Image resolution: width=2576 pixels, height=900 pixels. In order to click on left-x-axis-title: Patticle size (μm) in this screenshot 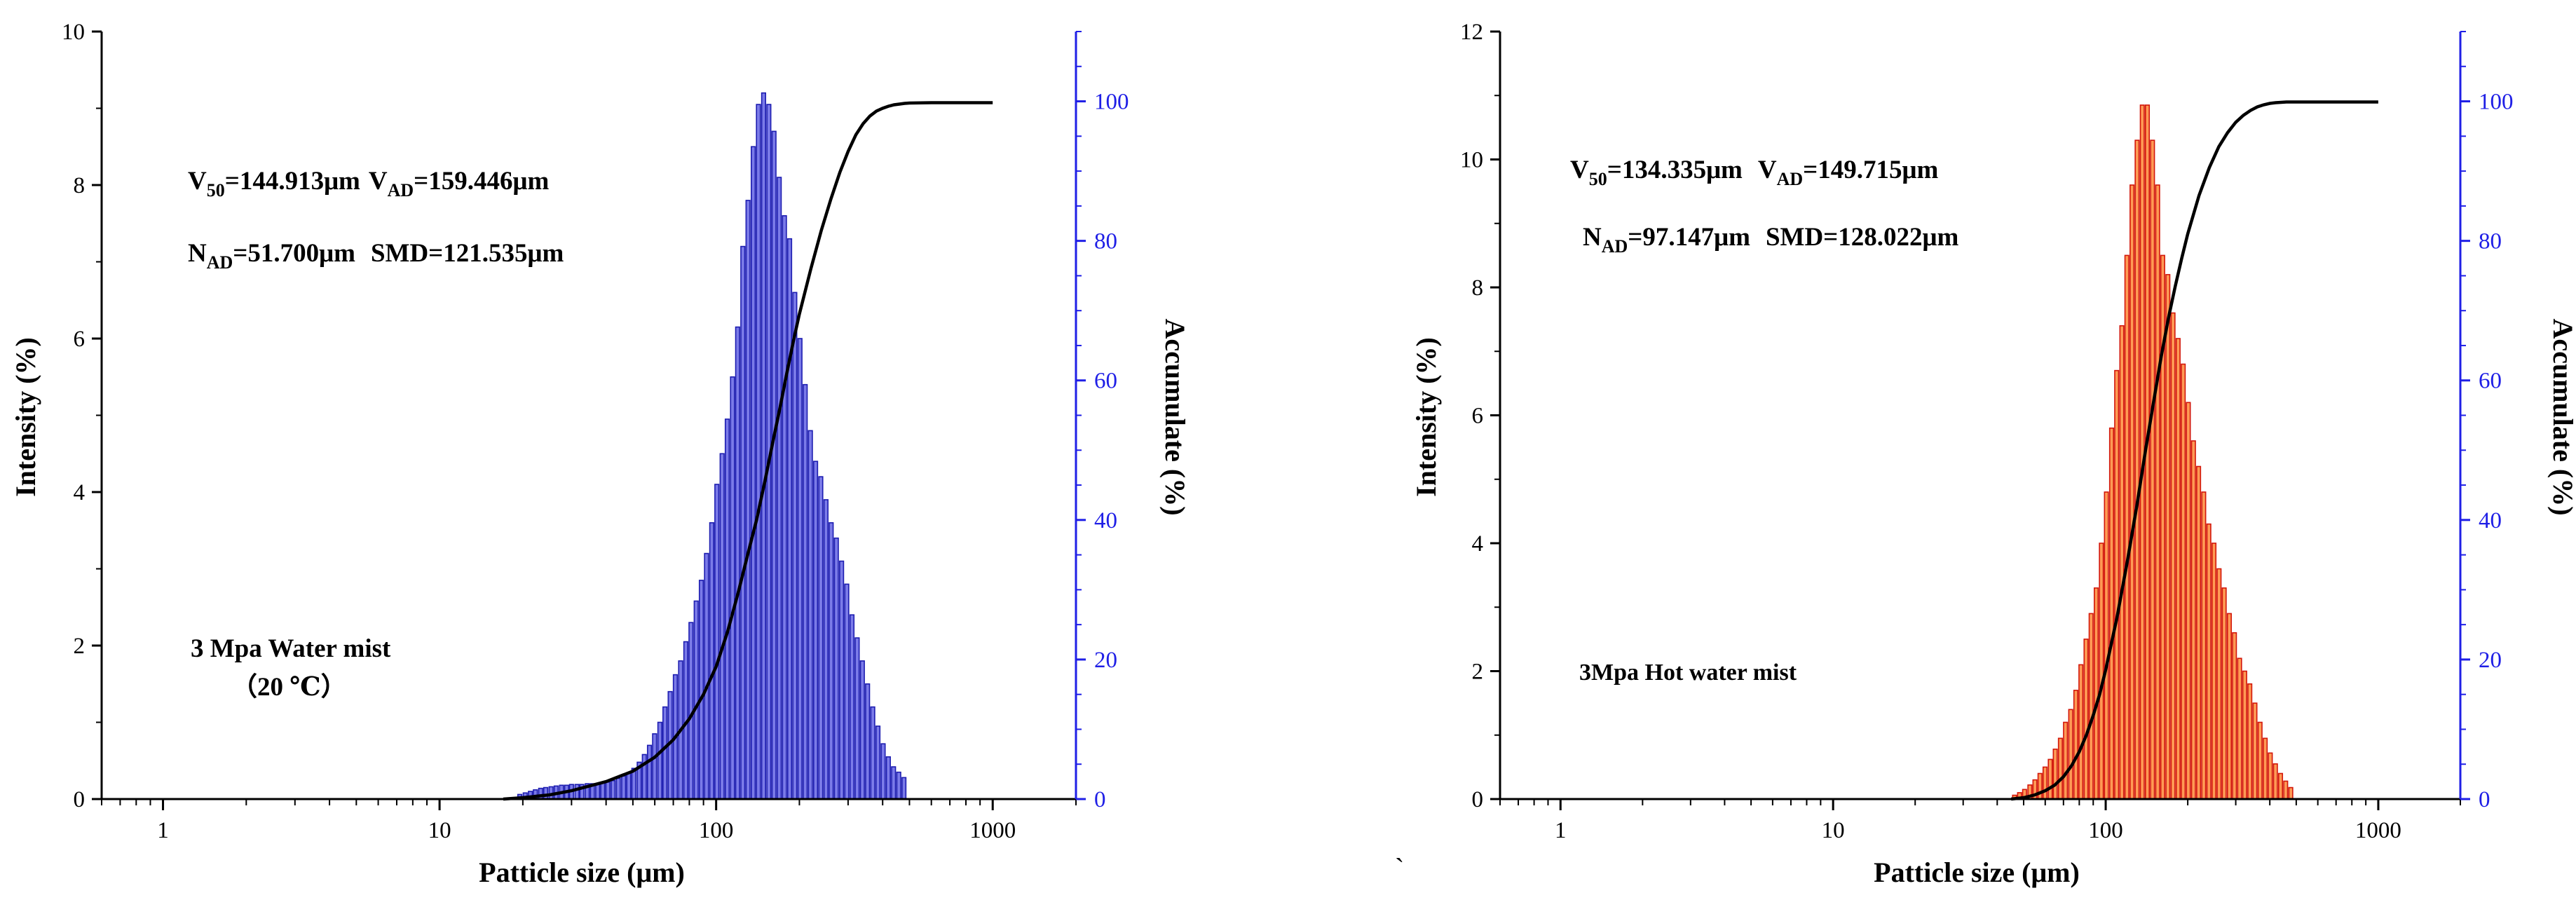, I will do `click(582, 872)`.